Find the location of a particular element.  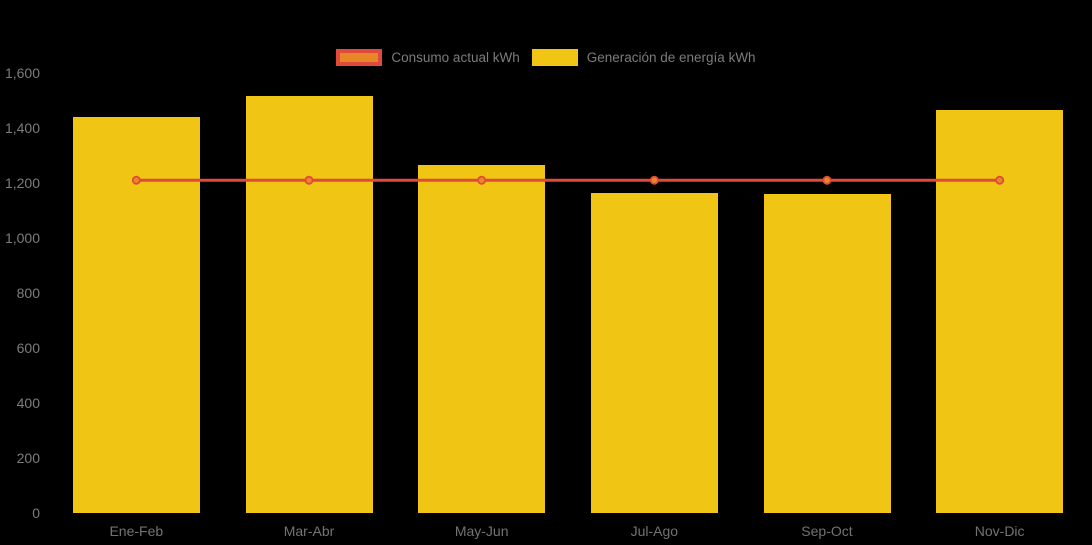

y-axis-tick-label: 1,400 is located at coordinates (22, 128).